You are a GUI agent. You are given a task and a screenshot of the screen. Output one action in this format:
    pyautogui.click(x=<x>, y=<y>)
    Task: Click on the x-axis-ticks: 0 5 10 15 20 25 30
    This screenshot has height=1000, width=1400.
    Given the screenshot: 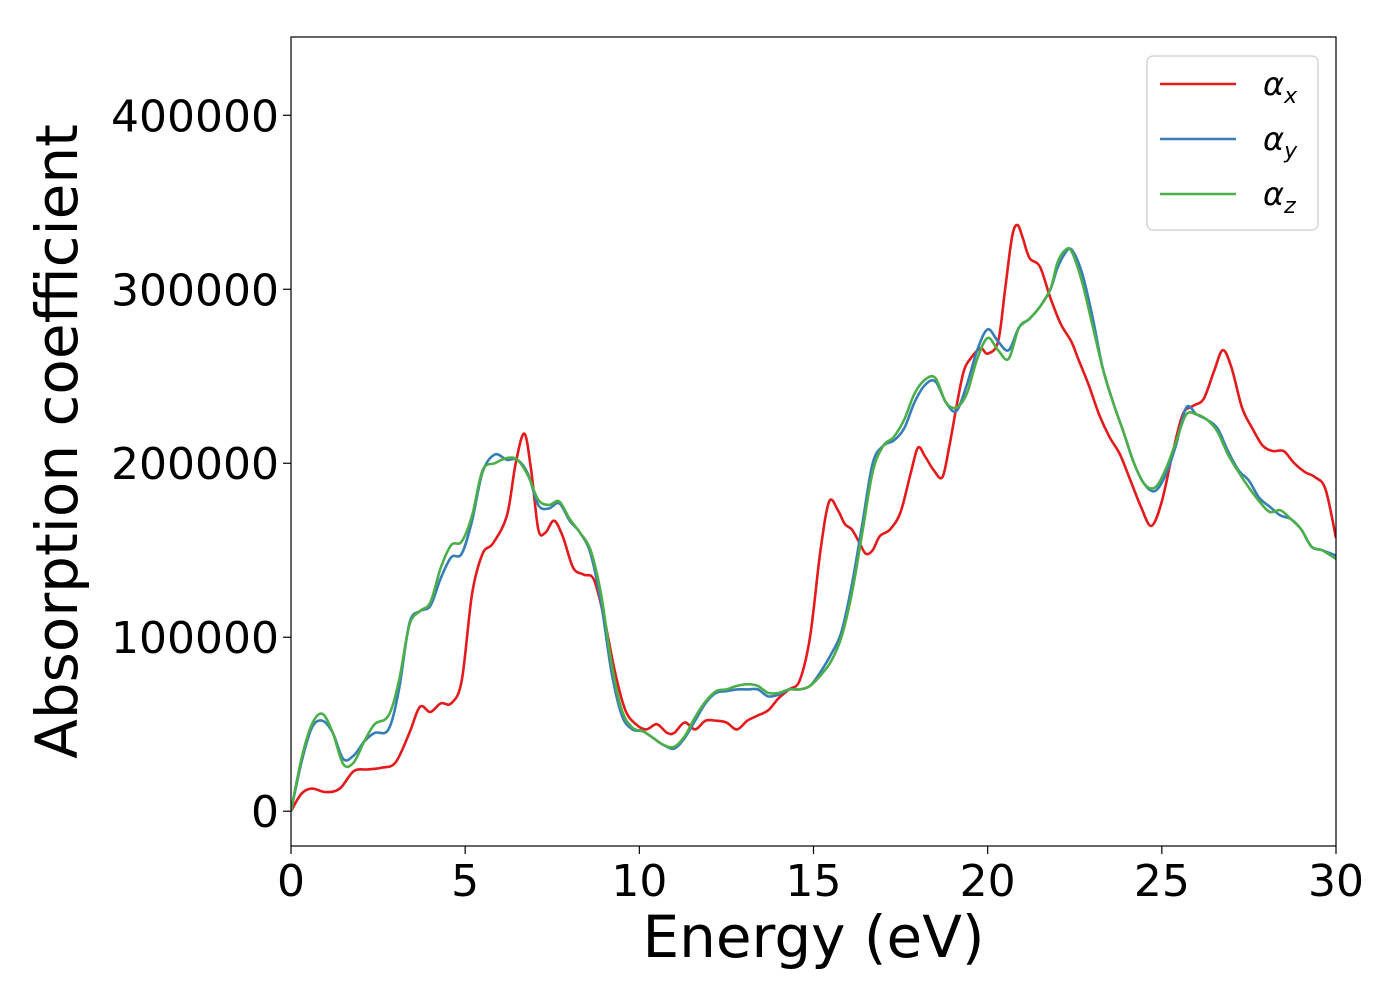 What is the action you would take?
    pyautogui.click(x=820, y=876)
    